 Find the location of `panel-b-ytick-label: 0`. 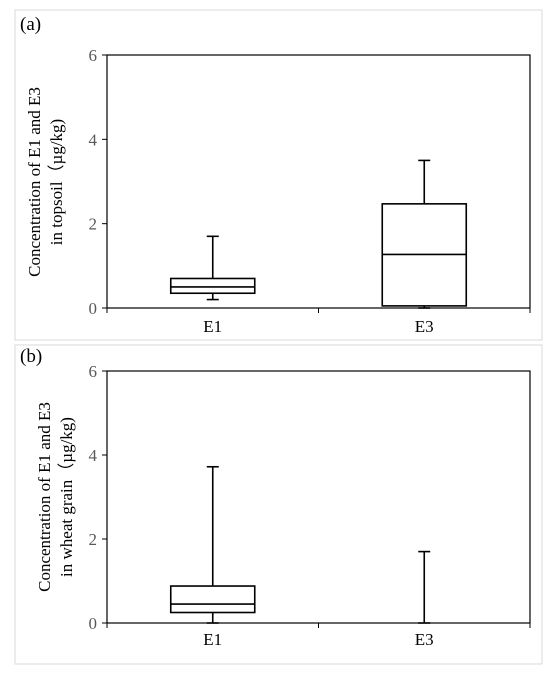

panel-b-ytick-label: 0 is located at coordinates (93, 623).